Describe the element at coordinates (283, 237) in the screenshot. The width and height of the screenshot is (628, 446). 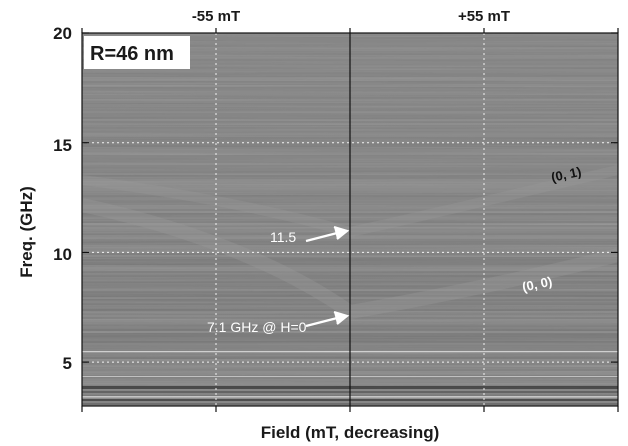
I see `annotation-11-5: 11.5` at that location.